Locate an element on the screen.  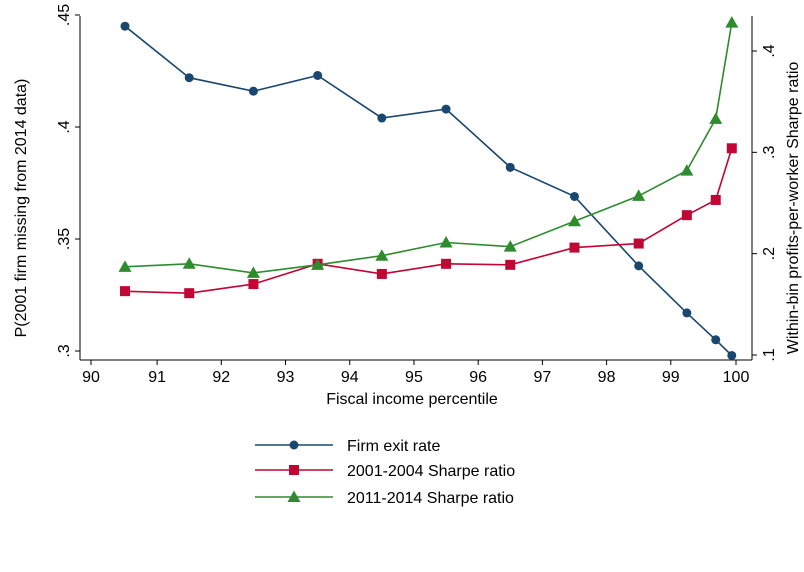
y-tick-label: .3 is located at coordinates (64, 350).